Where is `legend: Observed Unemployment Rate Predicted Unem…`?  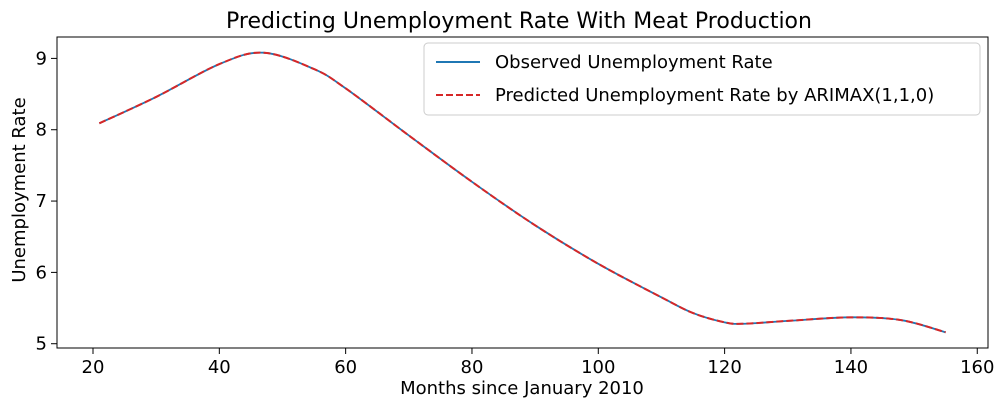 legend: Observed Unemployment Rate Predicted Unem… is located at coordinates (702, 79).